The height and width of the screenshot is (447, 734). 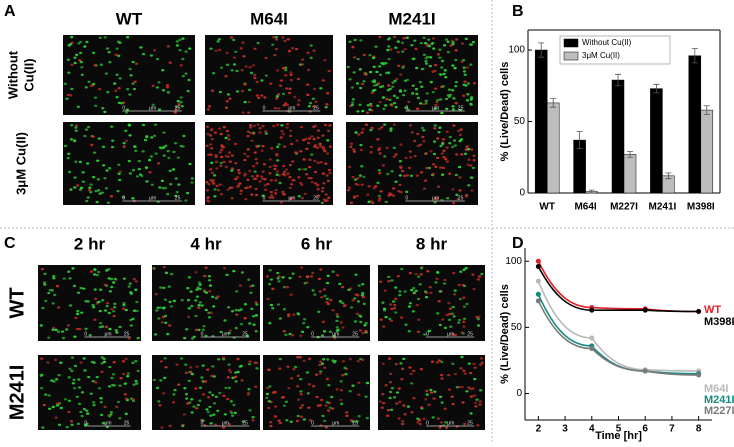 What do you see at coordinates (565, 429) in the screenshot?
I see `x-tick-label: 3` at bounding box center [565, 429].